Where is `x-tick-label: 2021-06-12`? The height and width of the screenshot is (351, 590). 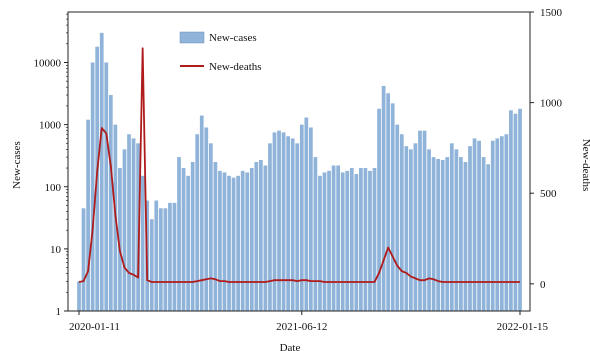 x-tick-label: 2021-06-12 is located at coordinates (301, 327).